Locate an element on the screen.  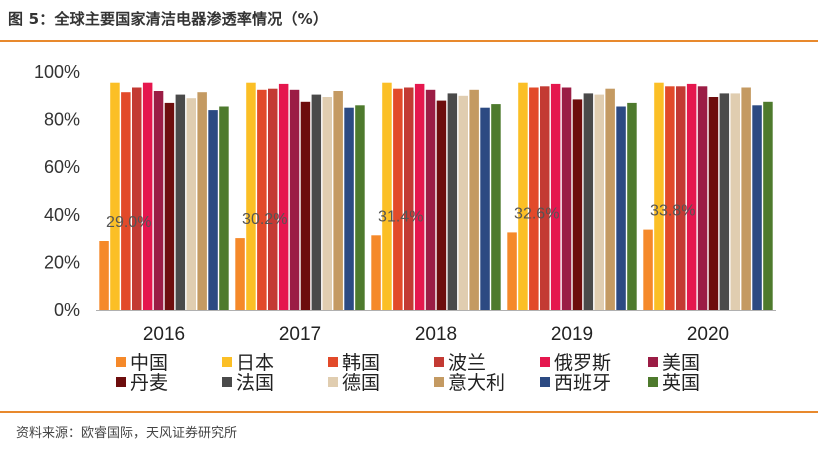
legend-item-西班牙: 西班牙 is located at coordinates (575, 383).